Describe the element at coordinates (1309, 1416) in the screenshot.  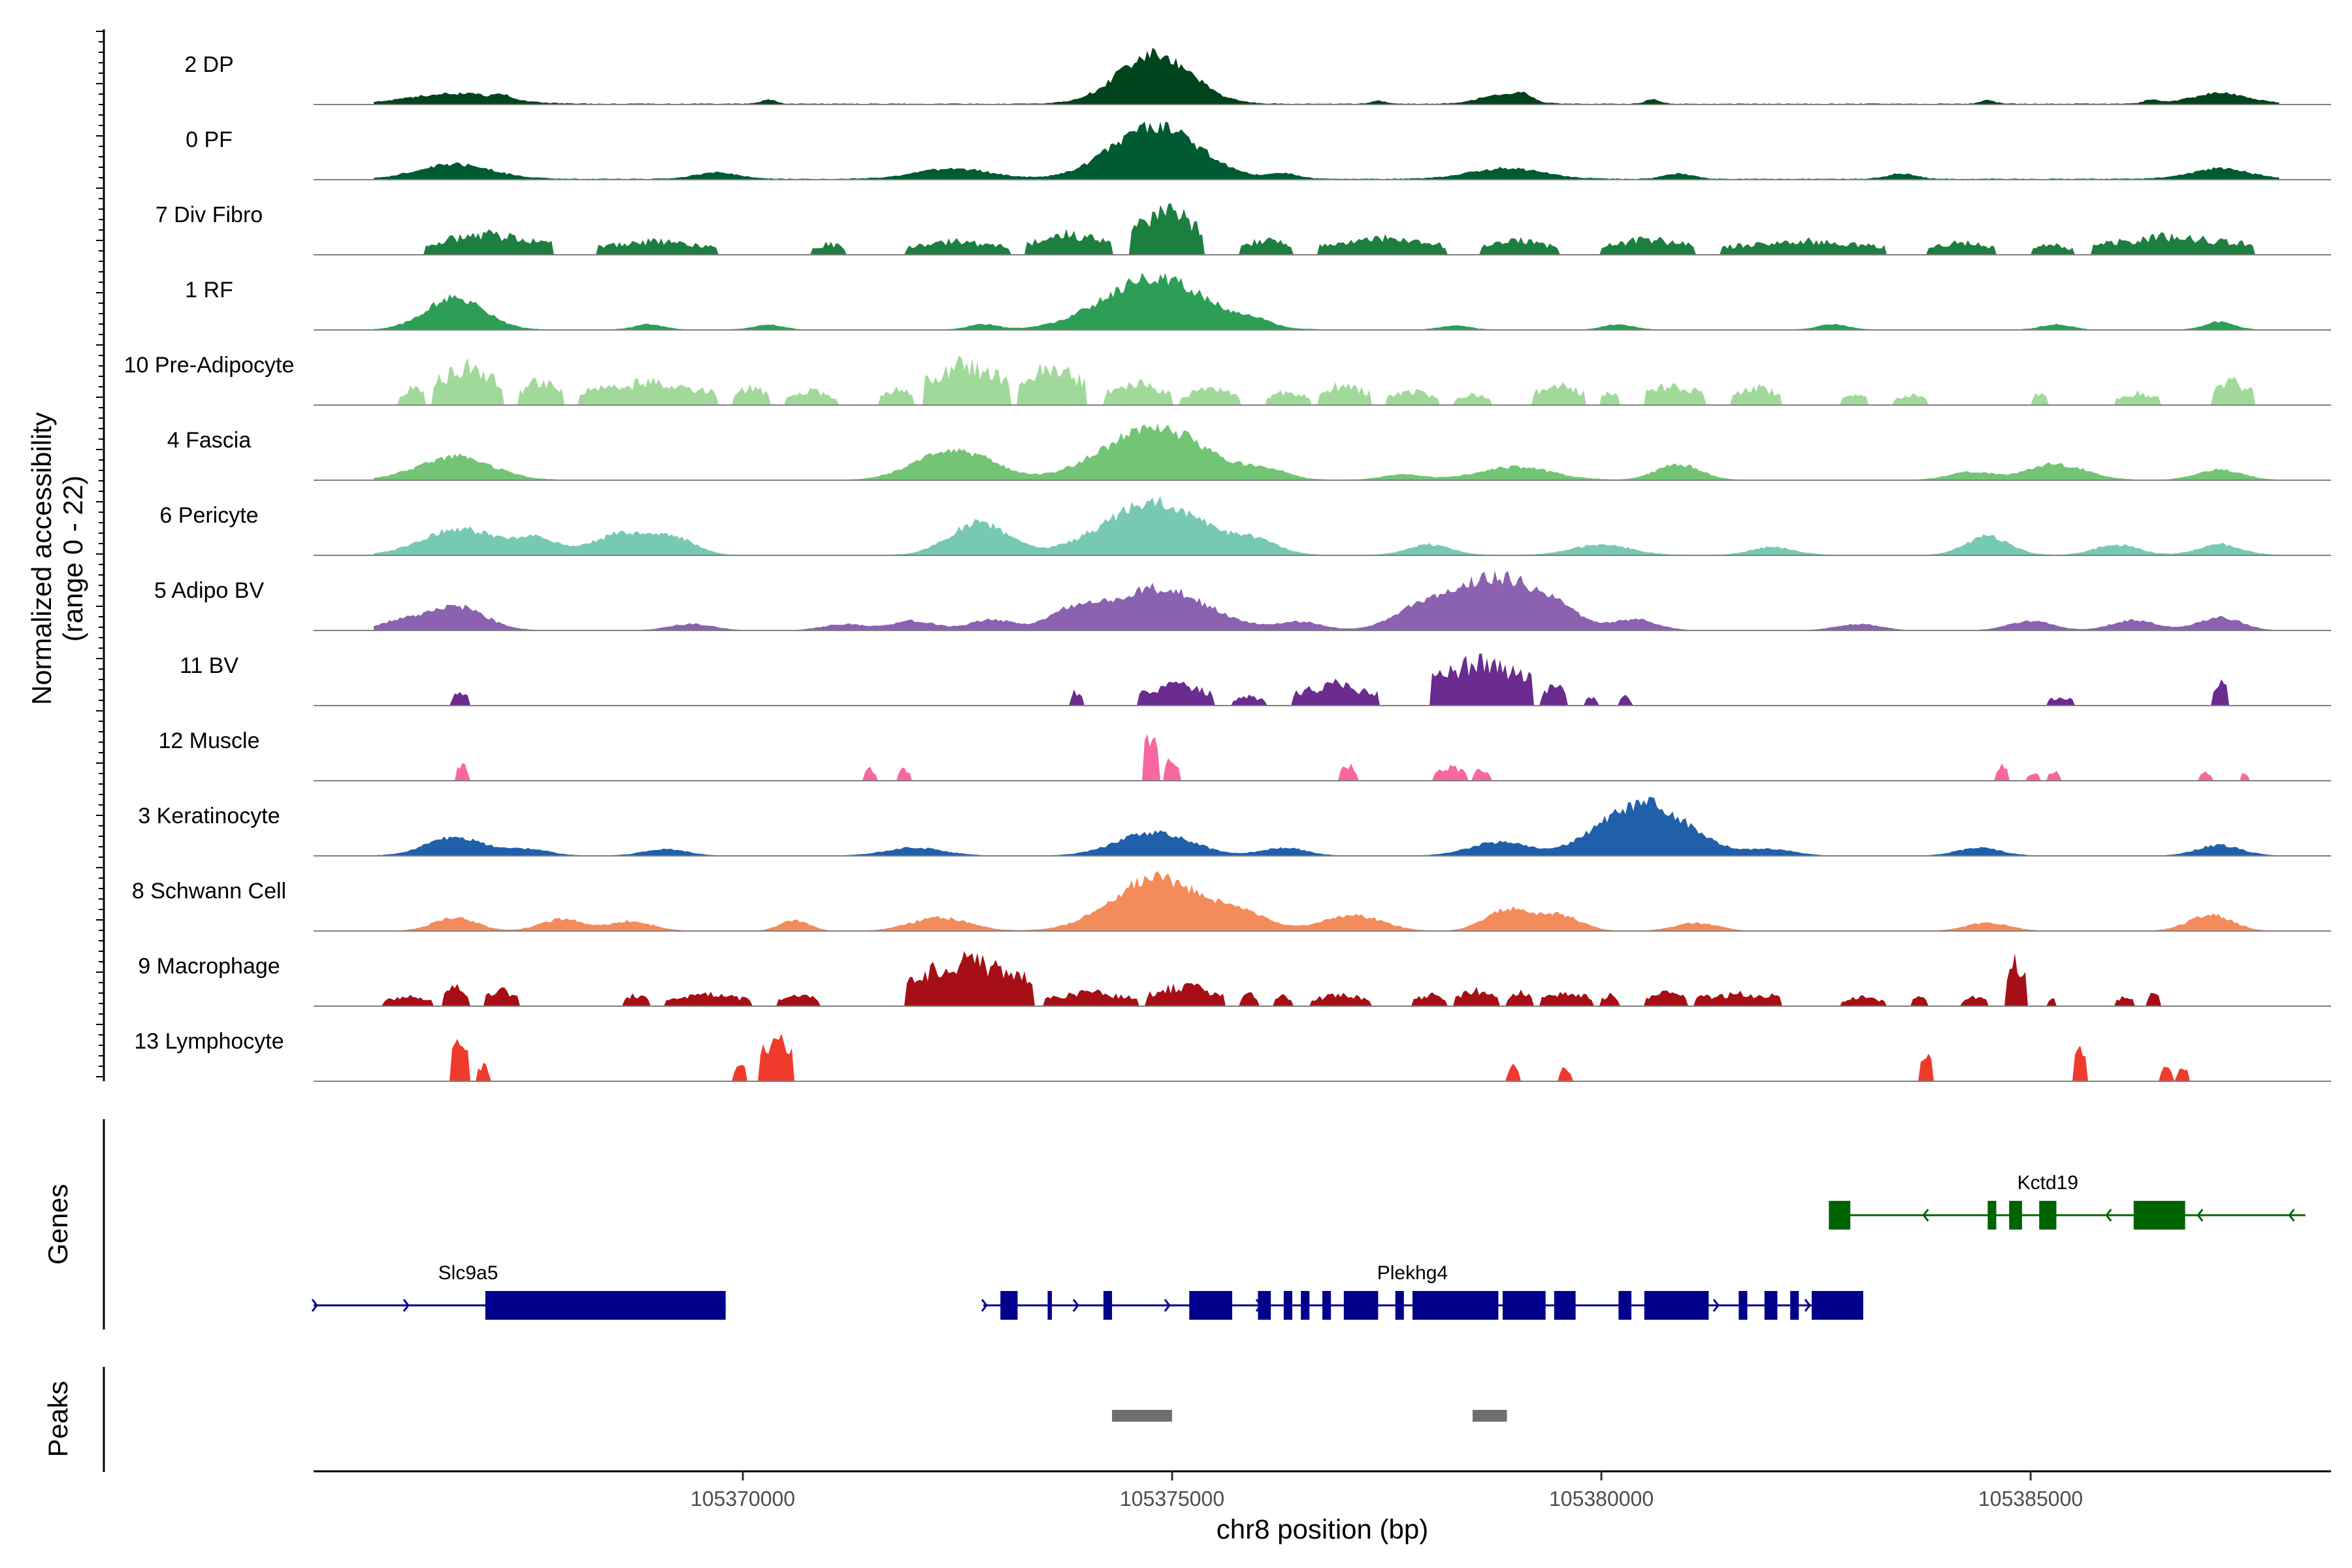
I see `peak-regions` at that location.